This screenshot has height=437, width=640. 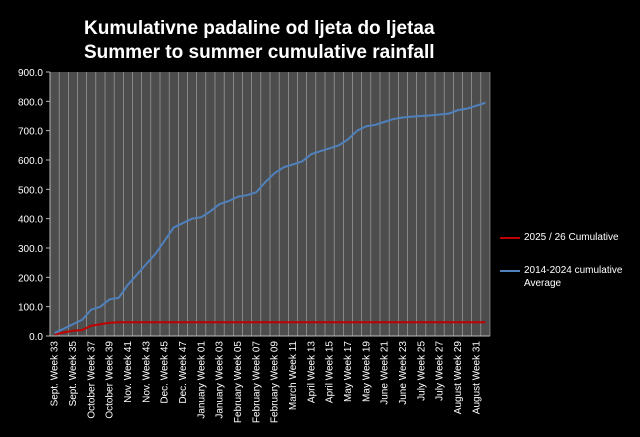 What do you see at coordinates (259, 28) in the screenshot?
I see `chart-title: Kumulativne padaline od ljeta do ljetaa` at bounding box center [259, 28].